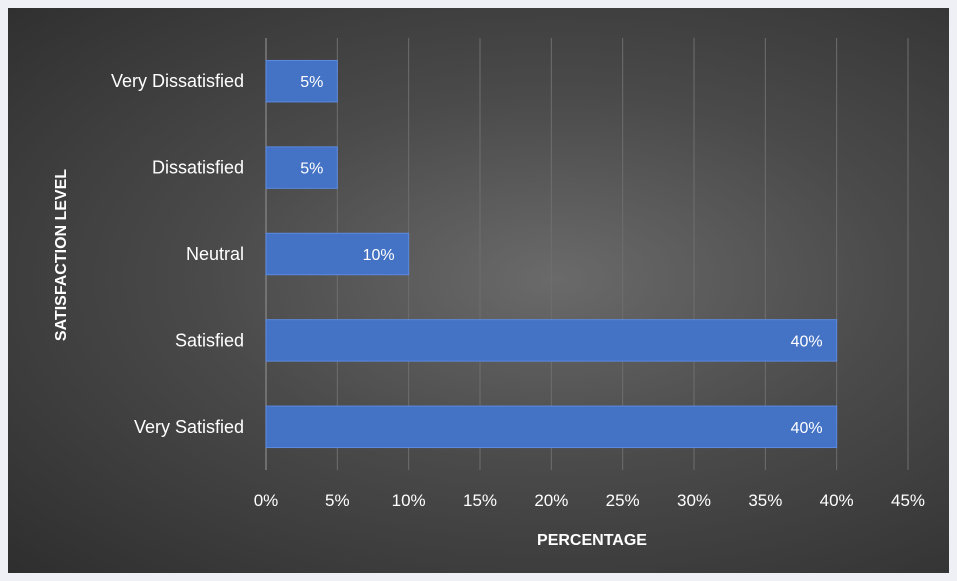  What do you see at coordinates (409, 500) in the screenshot?
I see `x-tick-label: 10%` at bounding box center [409, 500].